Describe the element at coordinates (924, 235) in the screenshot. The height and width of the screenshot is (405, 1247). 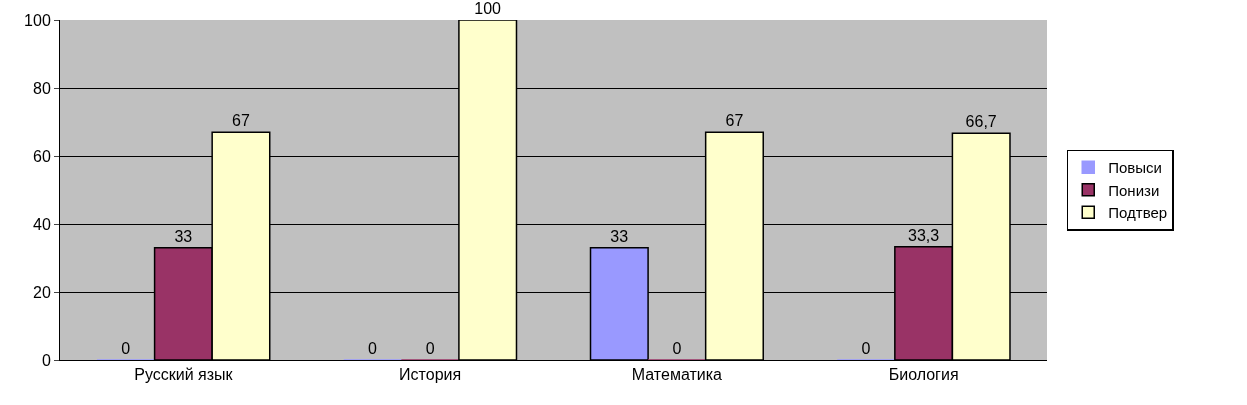
I see `data-label: 33,3` at that location.